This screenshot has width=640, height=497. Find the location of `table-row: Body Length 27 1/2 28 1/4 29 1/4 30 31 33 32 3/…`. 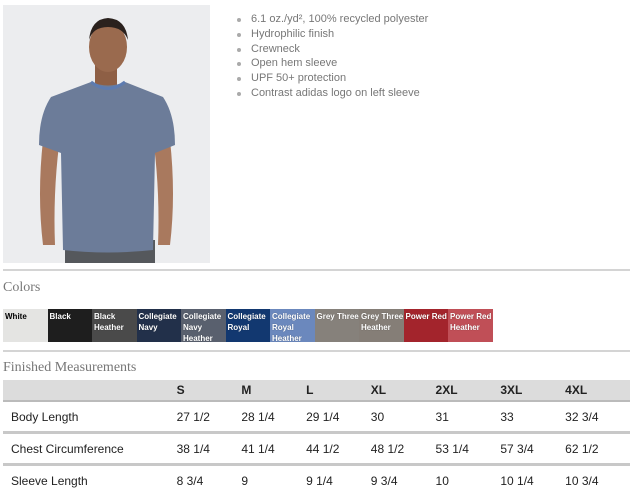

table-row: Body Length 27 1/2 28 1/4 29 1/4 30 31 33 32 3/… is located at coordinates (316, 417).